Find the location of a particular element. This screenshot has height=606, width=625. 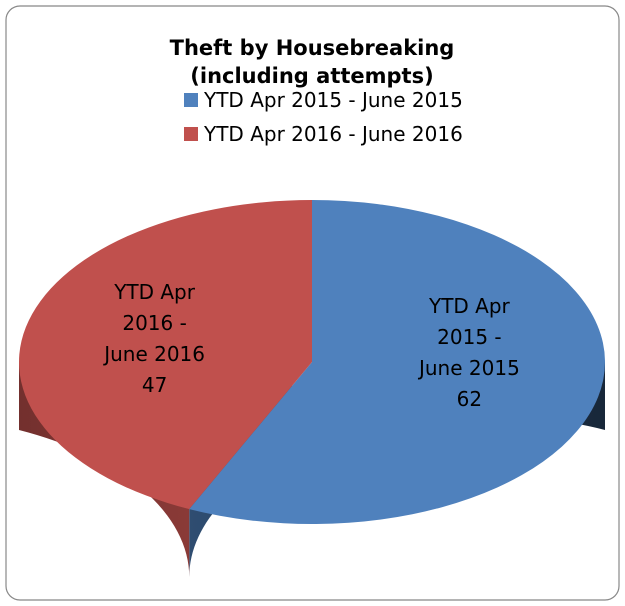

data-label-name: YTD Apr 2015 - June 2015 is located at coordinates (469, 336).